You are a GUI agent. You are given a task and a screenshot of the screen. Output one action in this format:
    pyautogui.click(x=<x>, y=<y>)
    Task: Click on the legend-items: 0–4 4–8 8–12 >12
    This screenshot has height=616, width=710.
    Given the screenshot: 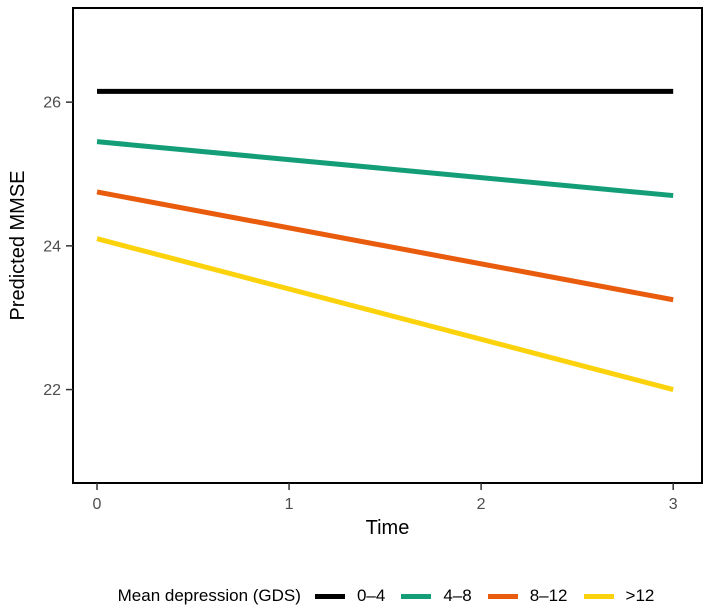 What is the action you would take?
    pyautogui.click(x=484, y=596)
    